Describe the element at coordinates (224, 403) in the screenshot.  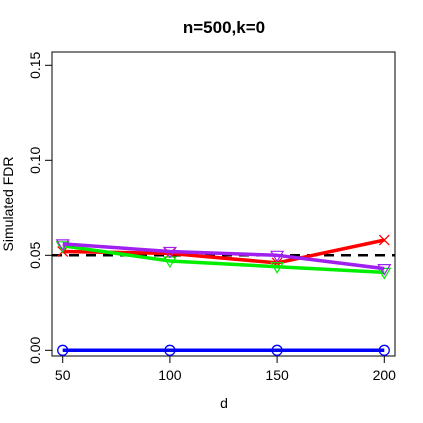
I see `x-axis-label: d` at that location.